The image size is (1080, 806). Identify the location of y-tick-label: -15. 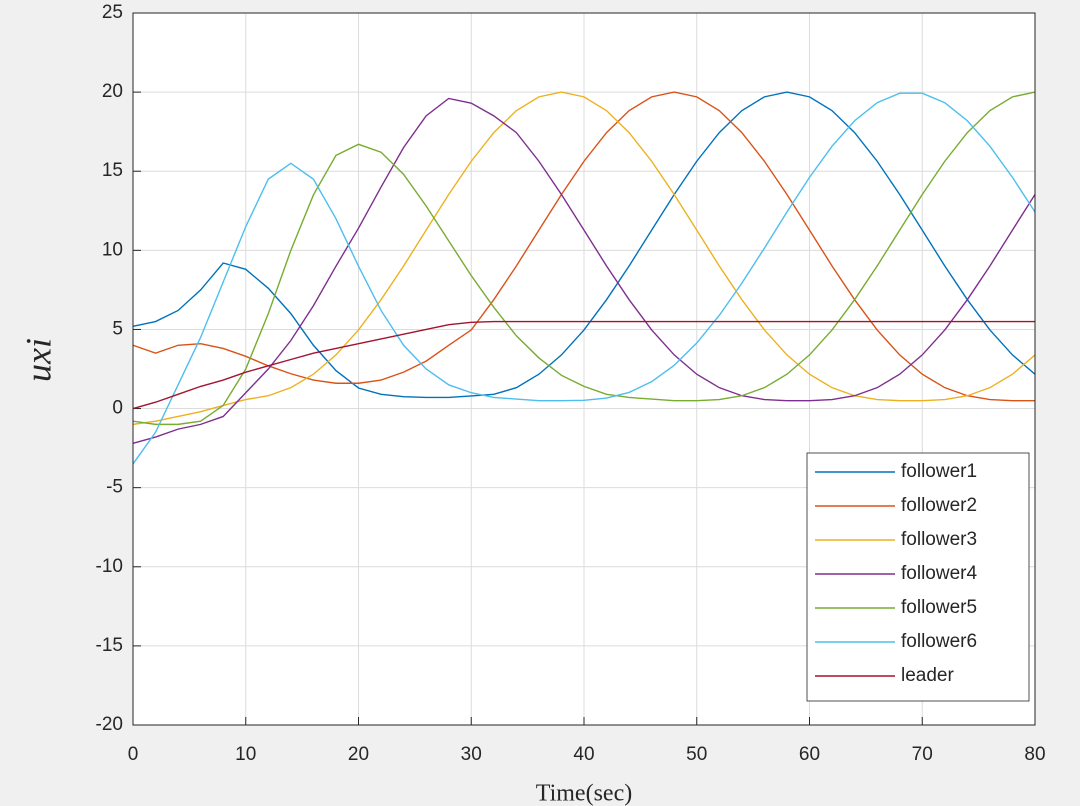
(109, 645).